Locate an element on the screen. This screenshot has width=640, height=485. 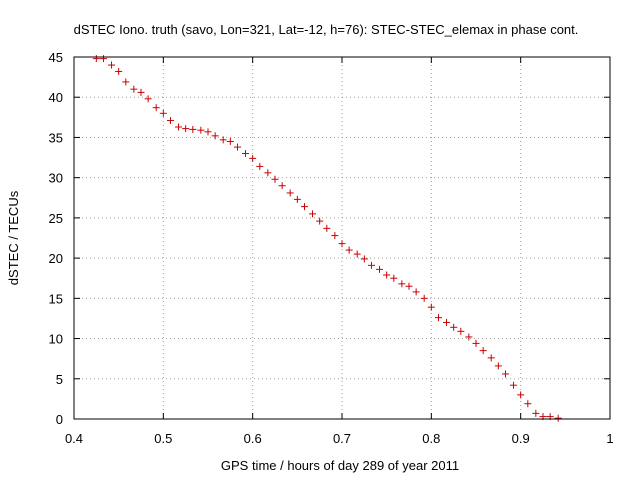
x-tick-label: 0.7 is located at coordinates (342, 438).